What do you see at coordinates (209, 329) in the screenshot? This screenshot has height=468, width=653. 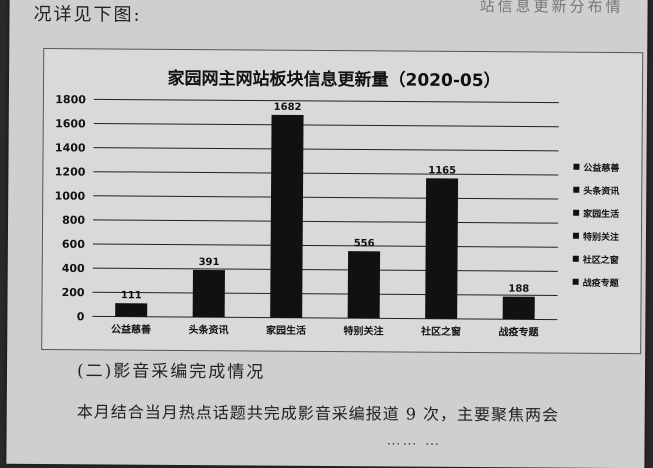 I see `x-tick-label: 头条资讯` at bounding box center [209, 329].